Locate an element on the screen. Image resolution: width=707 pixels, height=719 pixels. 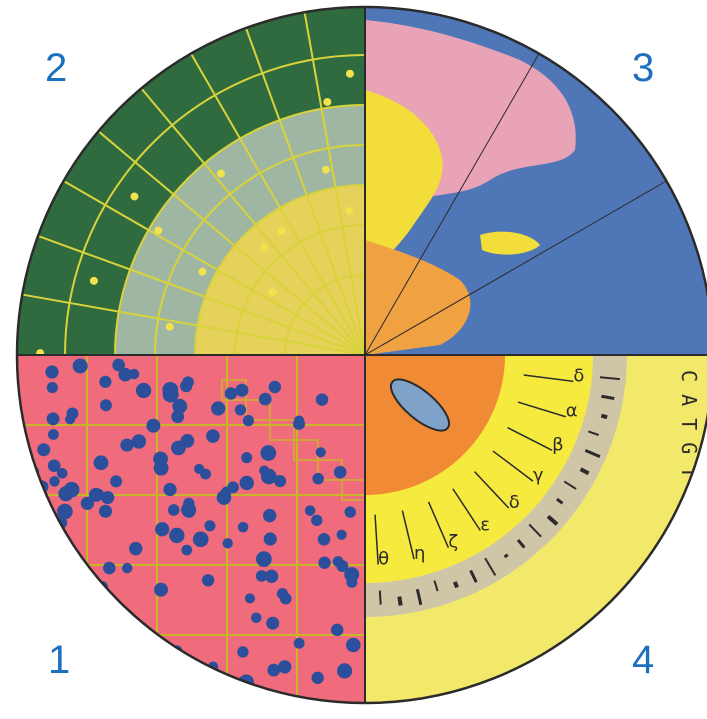
cell-organism is located at coordinates (420, 405).